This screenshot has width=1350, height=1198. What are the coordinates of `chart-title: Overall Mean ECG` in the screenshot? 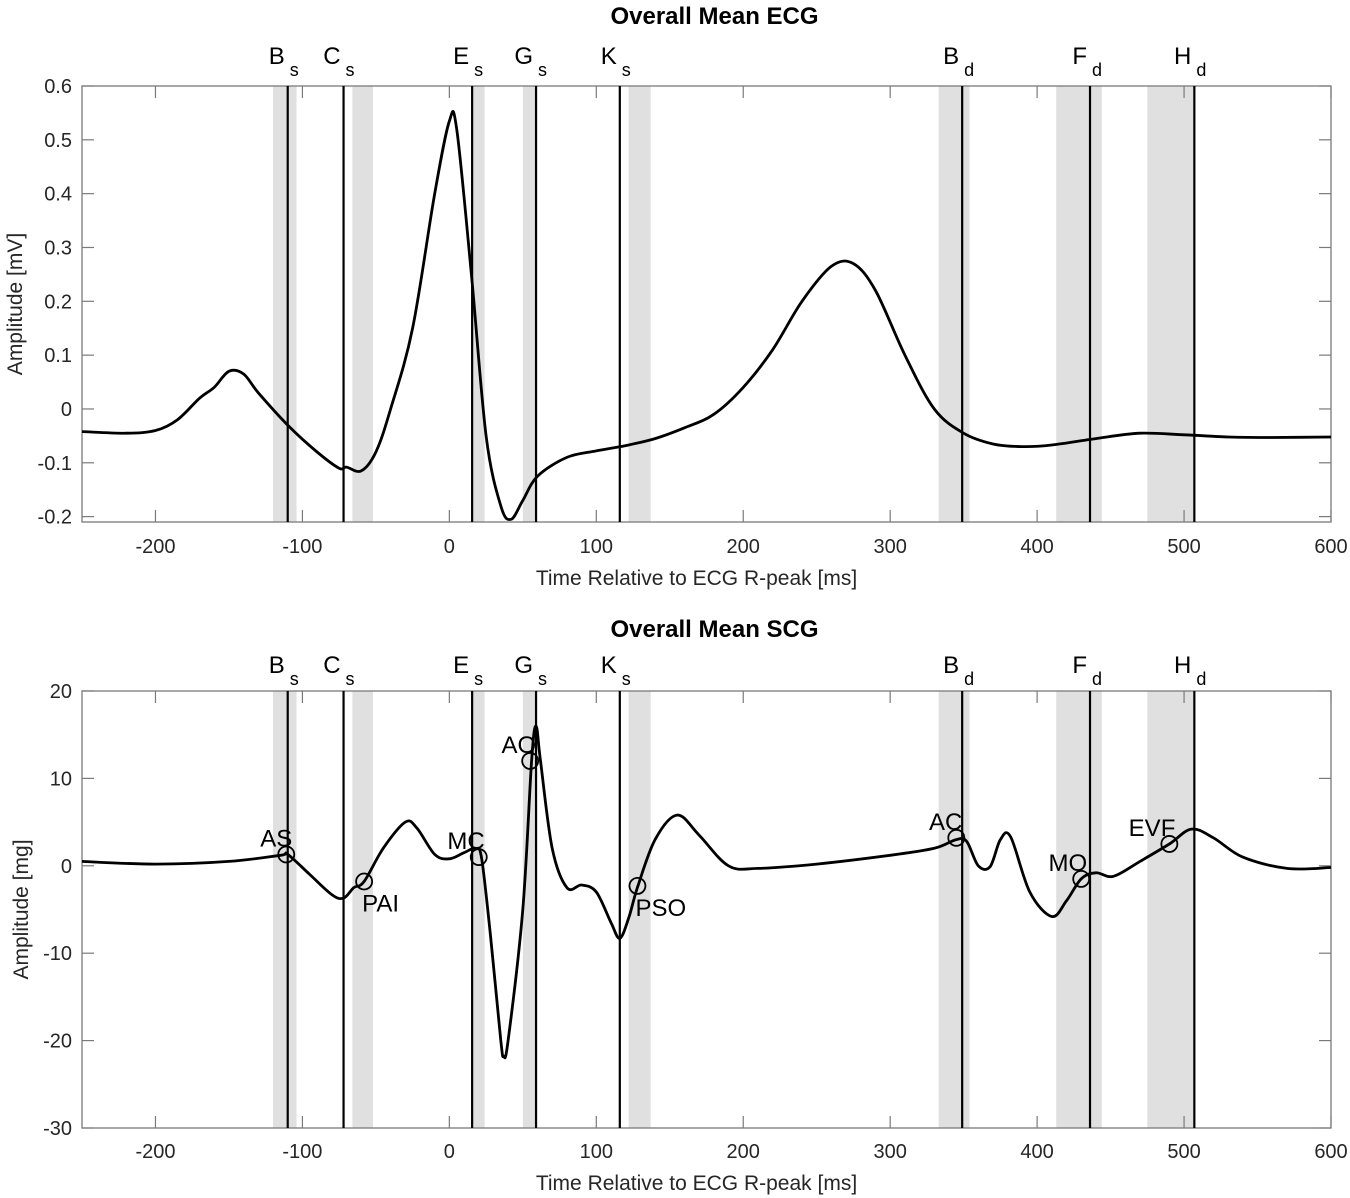 It's located at (714, 16).